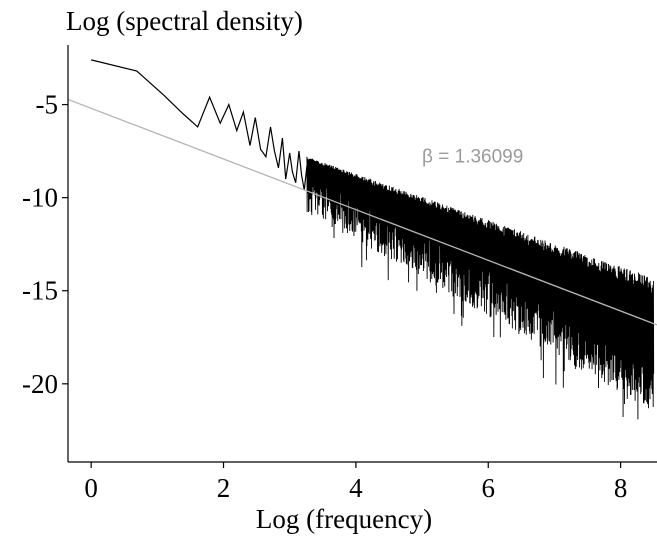 Image resolution: width=657 pixels, height=536 pixels. I want to click on y-tick-label: -20, so click(40, 384).